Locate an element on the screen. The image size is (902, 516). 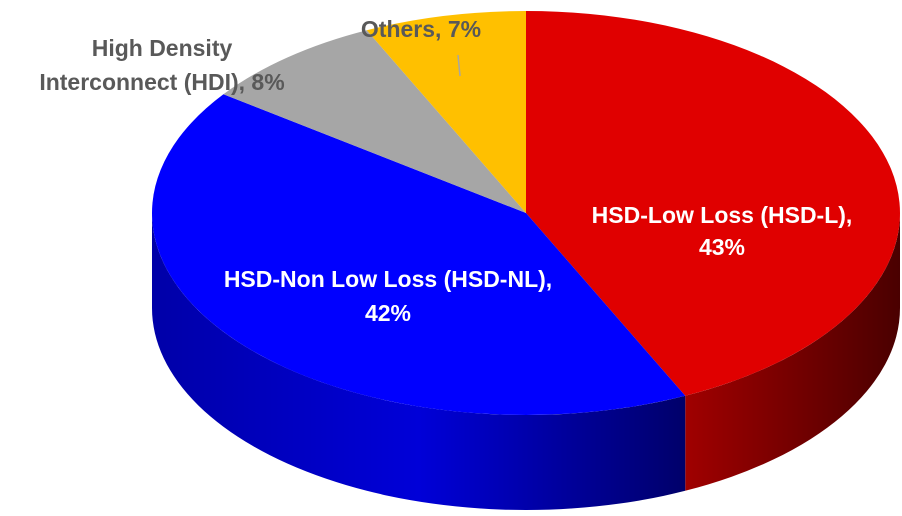
slice-label-hsd-nl: HSD-Non Low Loss (HSD-NL), is located at coordinates (388, 279).